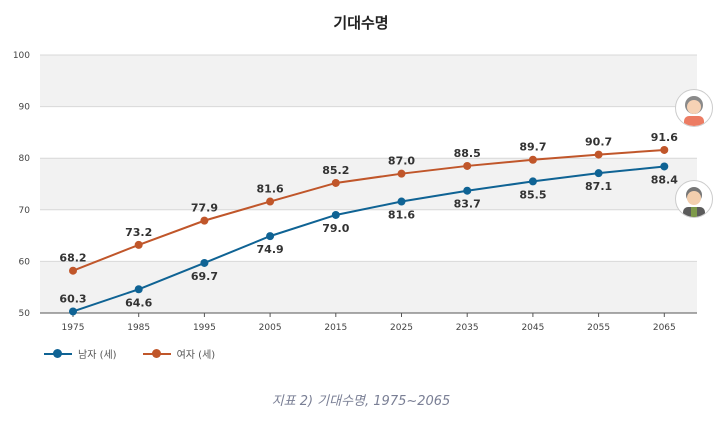 This screenshot has width=722, height=421. I want to click on x-tick-label: 1985, so click(138, 328).